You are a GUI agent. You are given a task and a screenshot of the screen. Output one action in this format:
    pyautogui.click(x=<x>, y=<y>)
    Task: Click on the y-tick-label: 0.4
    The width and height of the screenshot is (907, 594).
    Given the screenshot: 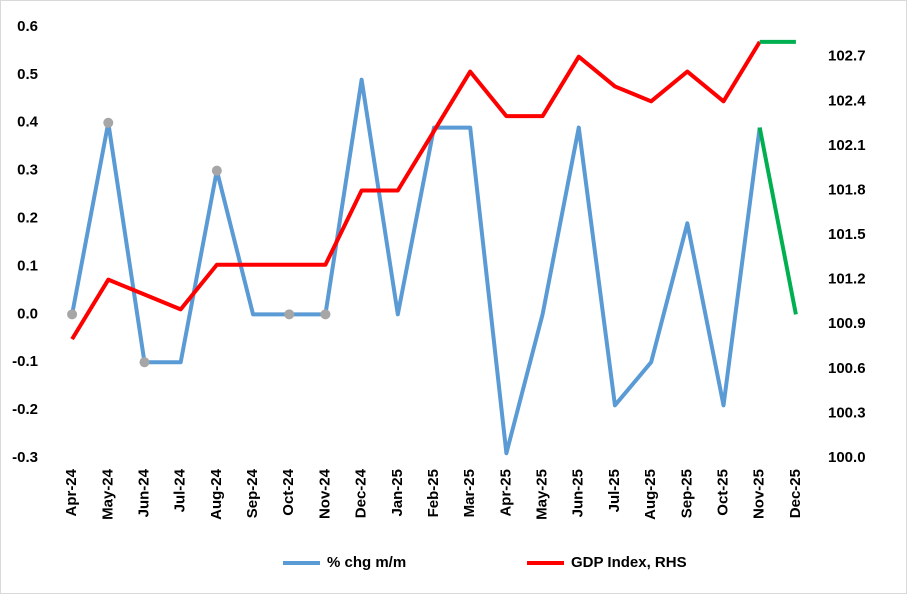 What is the action you would take?
    pyautogui.click(x=28, y=122)
    